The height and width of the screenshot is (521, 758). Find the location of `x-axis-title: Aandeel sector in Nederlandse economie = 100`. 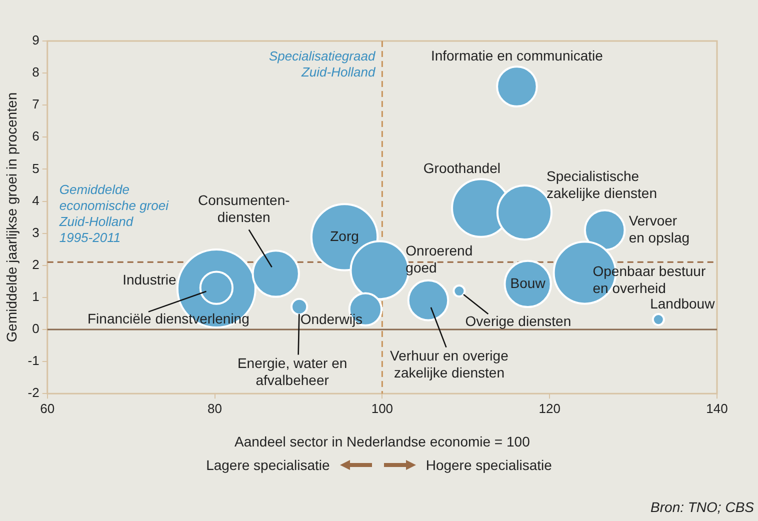

x-axis-title: Aandeel sector in Nederlandse economie = 100 is located at coordinates (382, 441).